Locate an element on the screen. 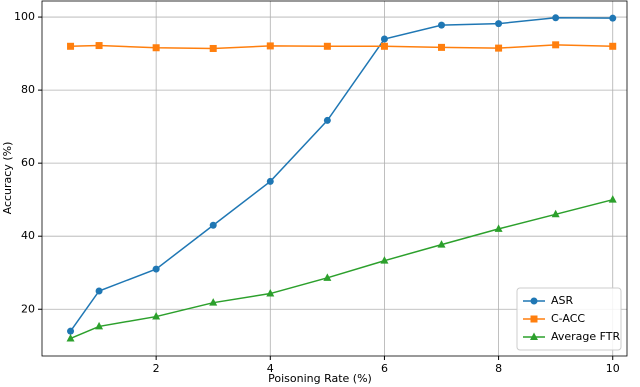 This screenshot has height=387, width=640. legend-label: C-ACC is located at coordinates (568, 318).